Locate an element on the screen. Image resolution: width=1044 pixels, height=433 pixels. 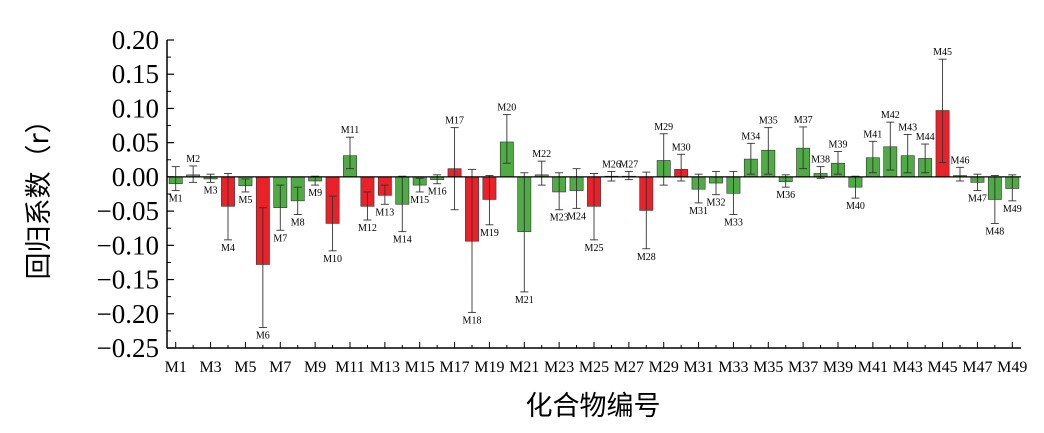
bar-label-m49: M49 is located at coordinates (1012, 209).